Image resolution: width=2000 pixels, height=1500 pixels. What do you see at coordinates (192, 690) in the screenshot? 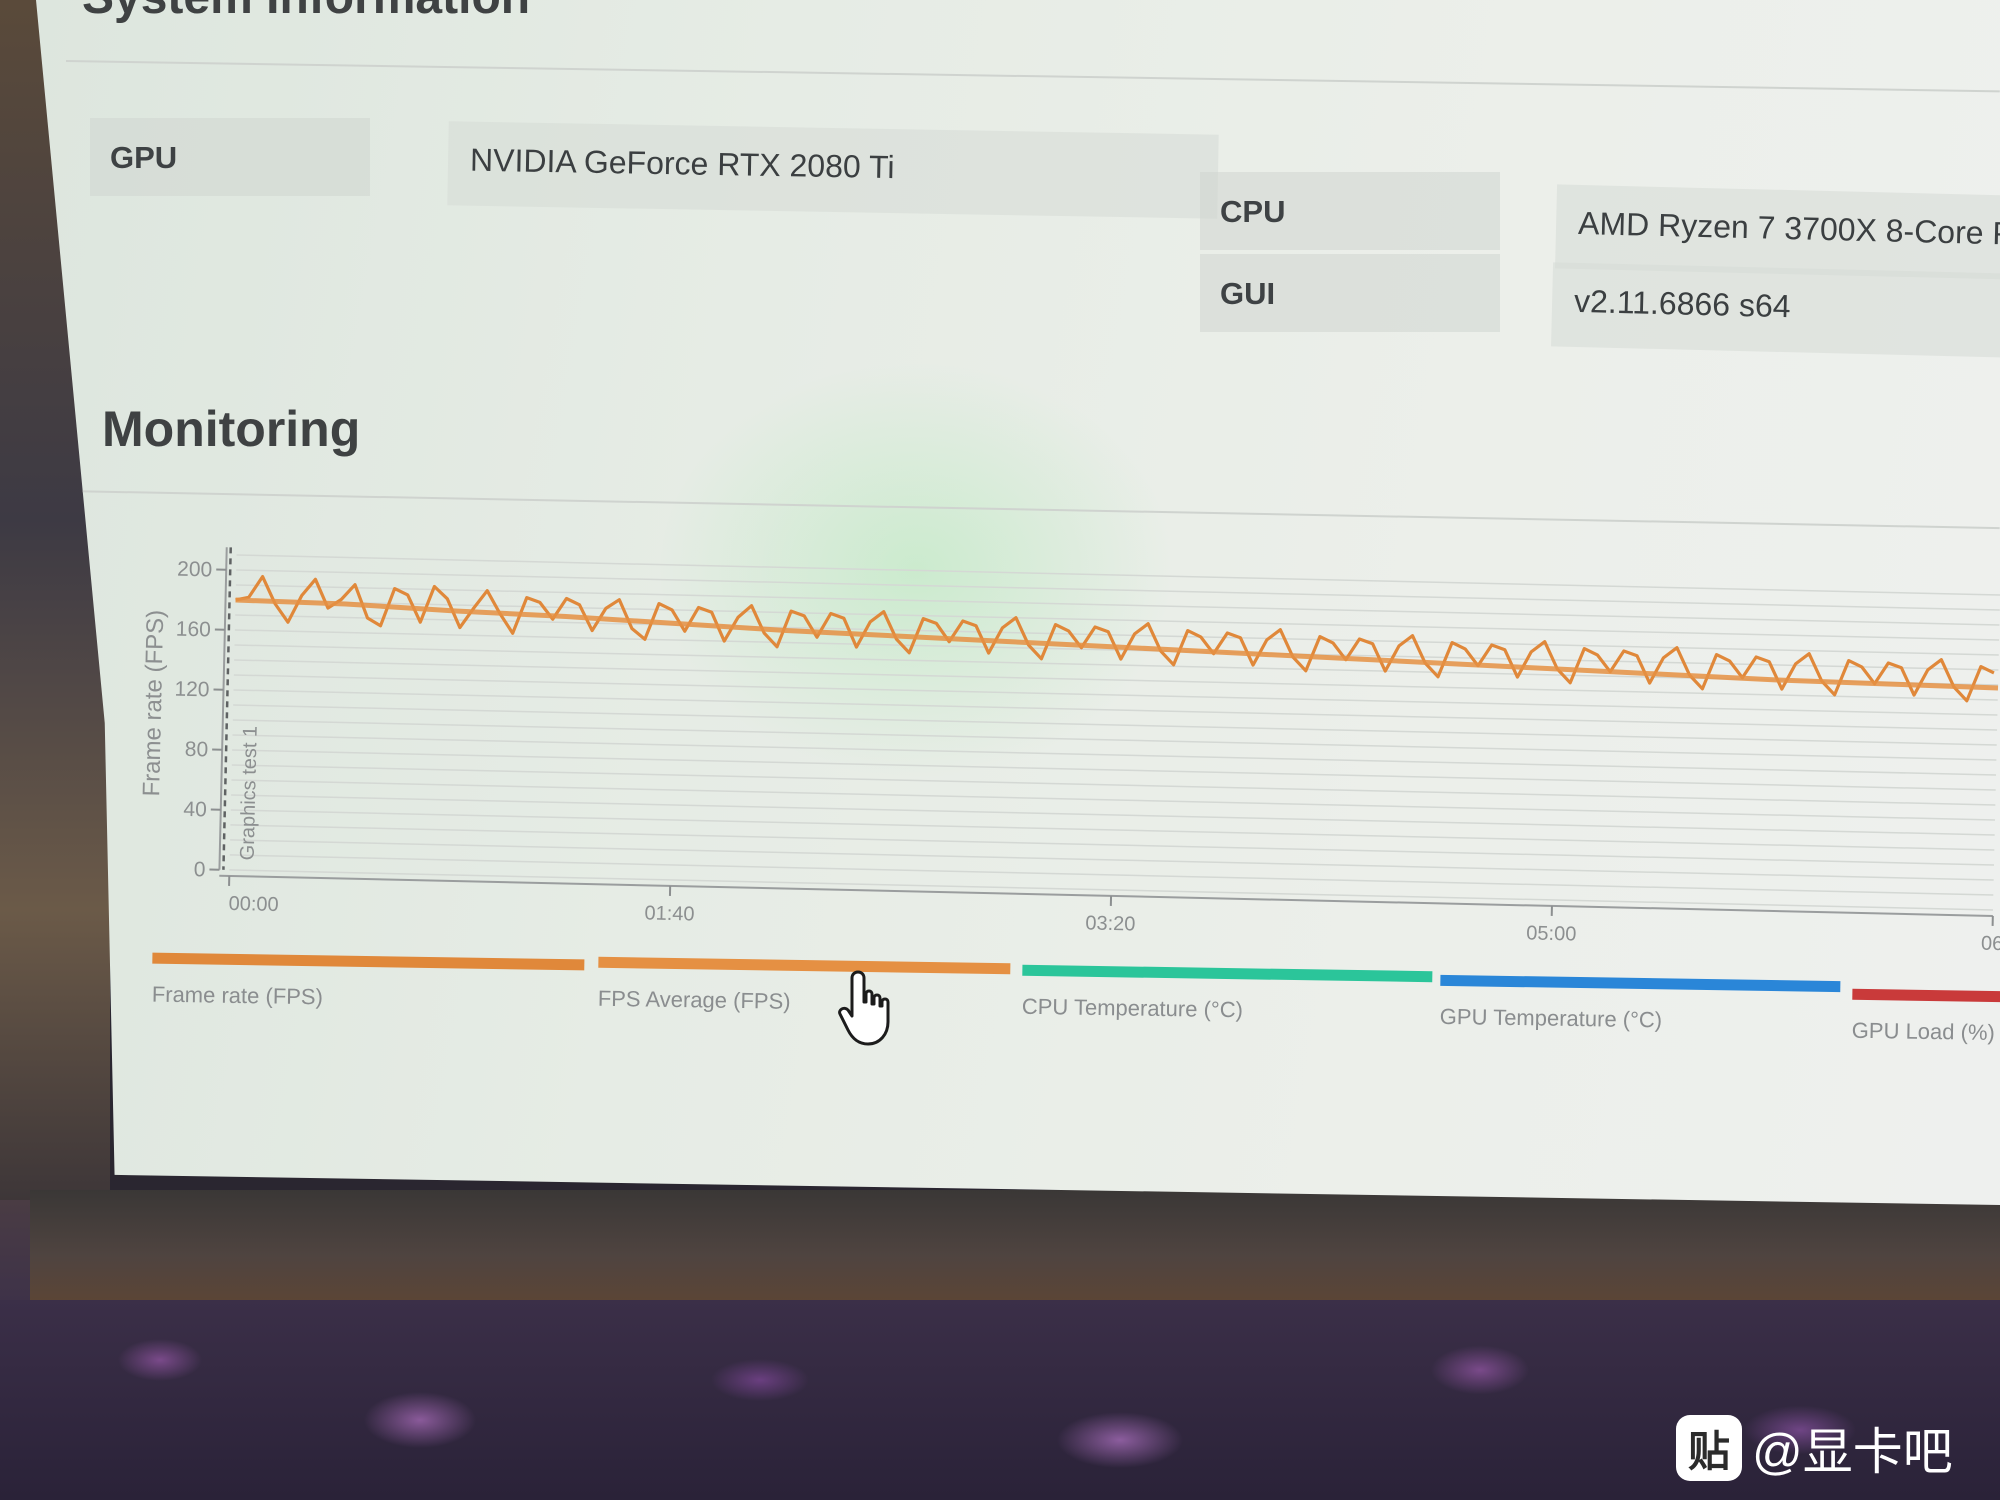
I see `y-tick-label: 120` at bounding box center [192, 690].